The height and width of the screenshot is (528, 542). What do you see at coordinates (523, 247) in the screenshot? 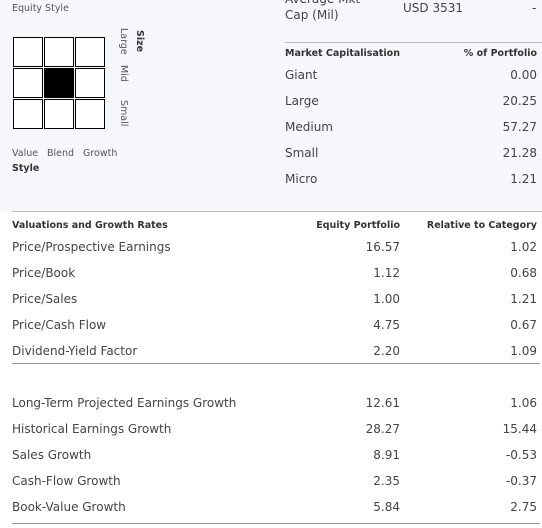
I see `table-cell: 1.02` at bounding box center [523, 247].